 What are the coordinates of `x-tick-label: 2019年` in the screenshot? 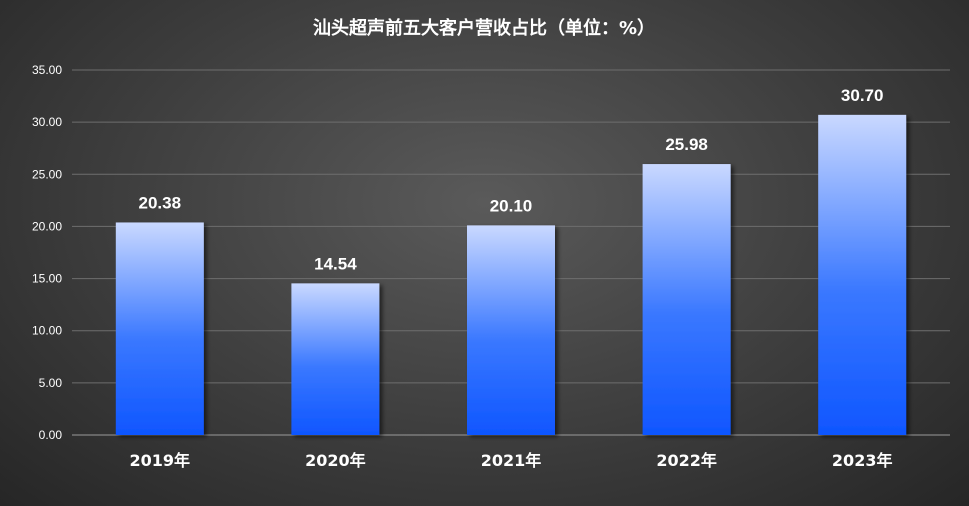 It's located at (160, 460).